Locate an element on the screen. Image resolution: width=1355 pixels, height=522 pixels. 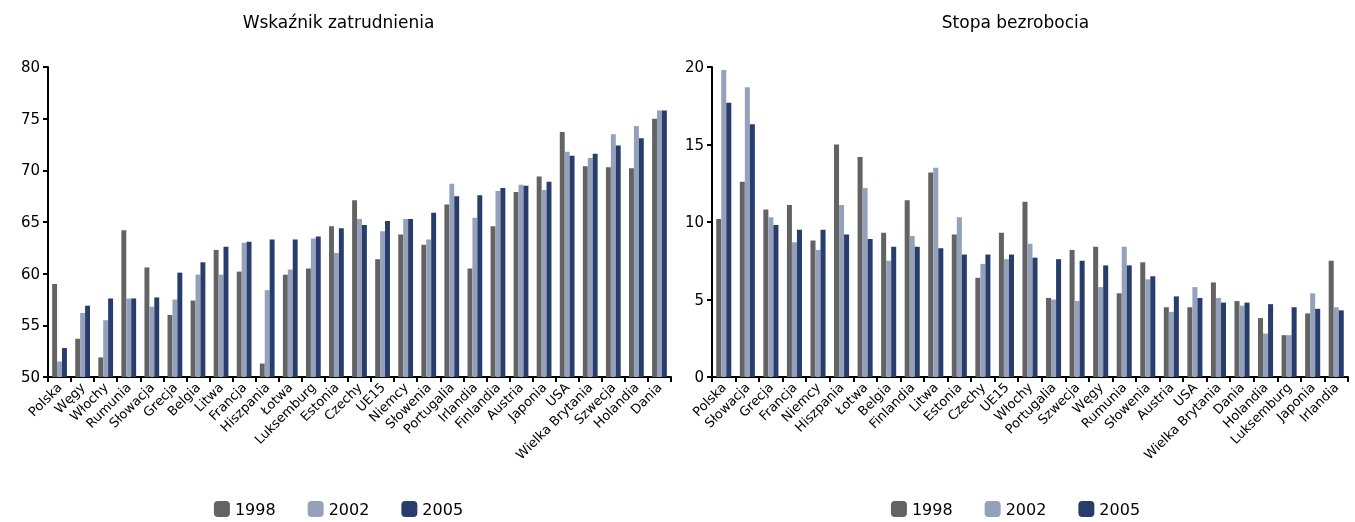
y-tick-label: 10 is located at coordinates (694, 222).